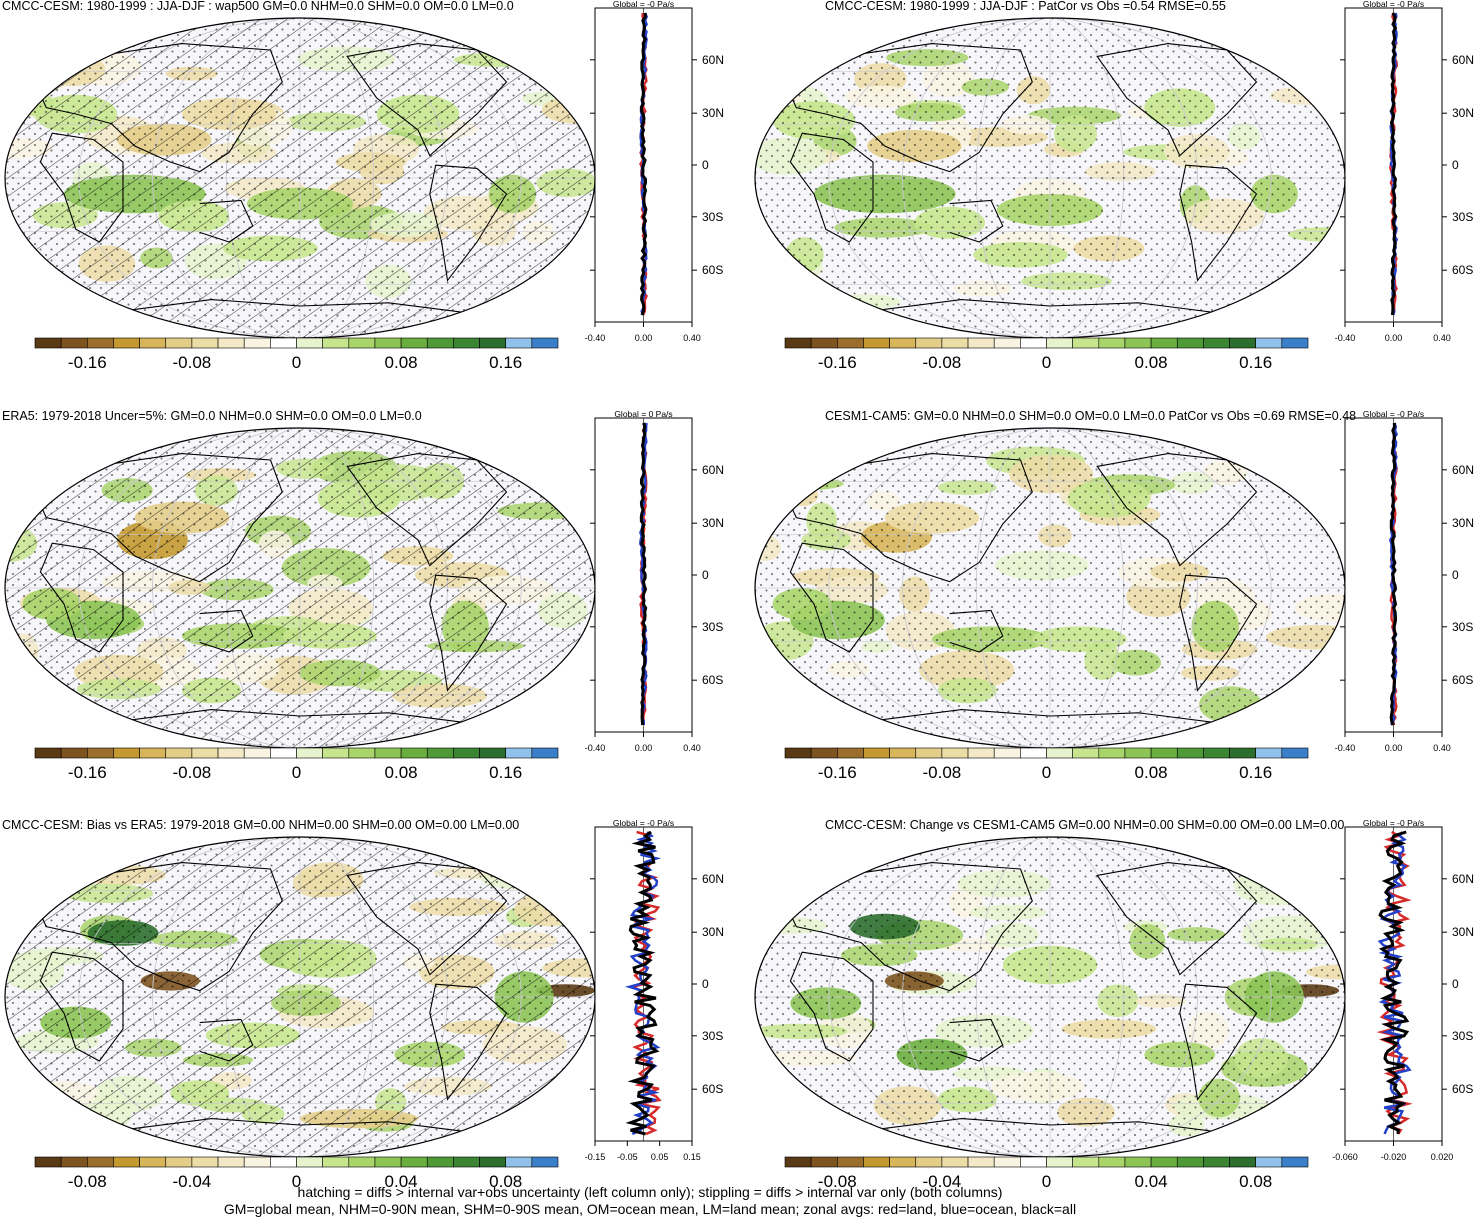 The height and width of the screenshot is (1218, 1483). What do you see at coordinates (401, 1181) in the screenshot?
I see `colorbar-tick-label: 0.04` at bounding box center [401, 1181].